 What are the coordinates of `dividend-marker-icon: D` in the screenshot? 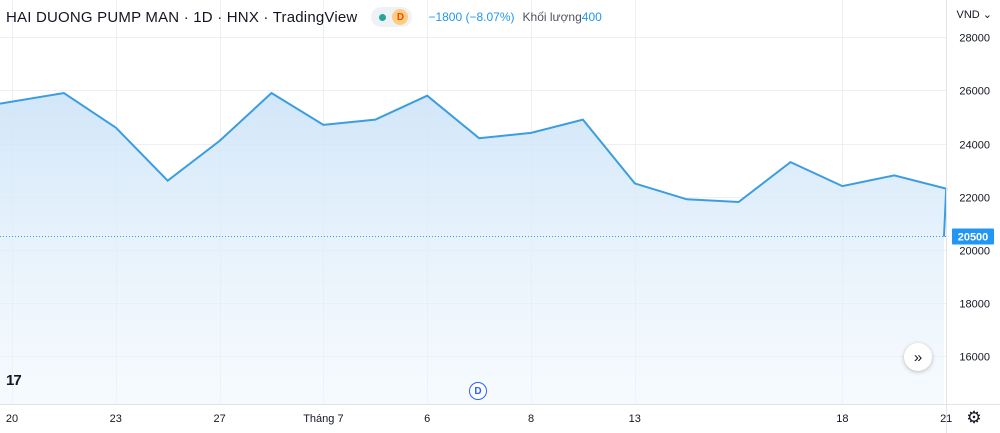 It's located at (478, 391).